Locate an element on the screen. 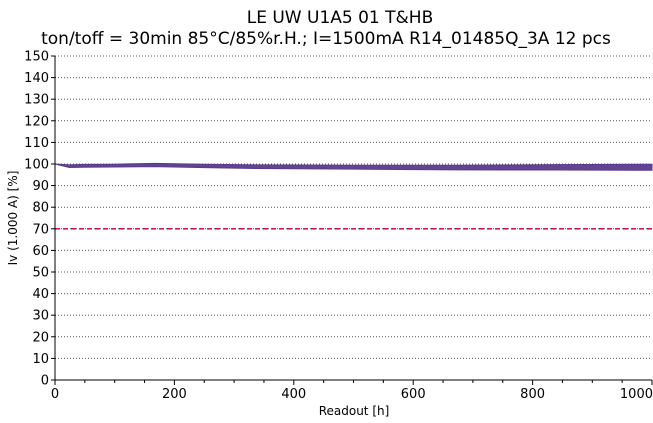 The width and height of the screenshot is (653, 423). y-tick-label: 50 is located at coordinates (40, 273).